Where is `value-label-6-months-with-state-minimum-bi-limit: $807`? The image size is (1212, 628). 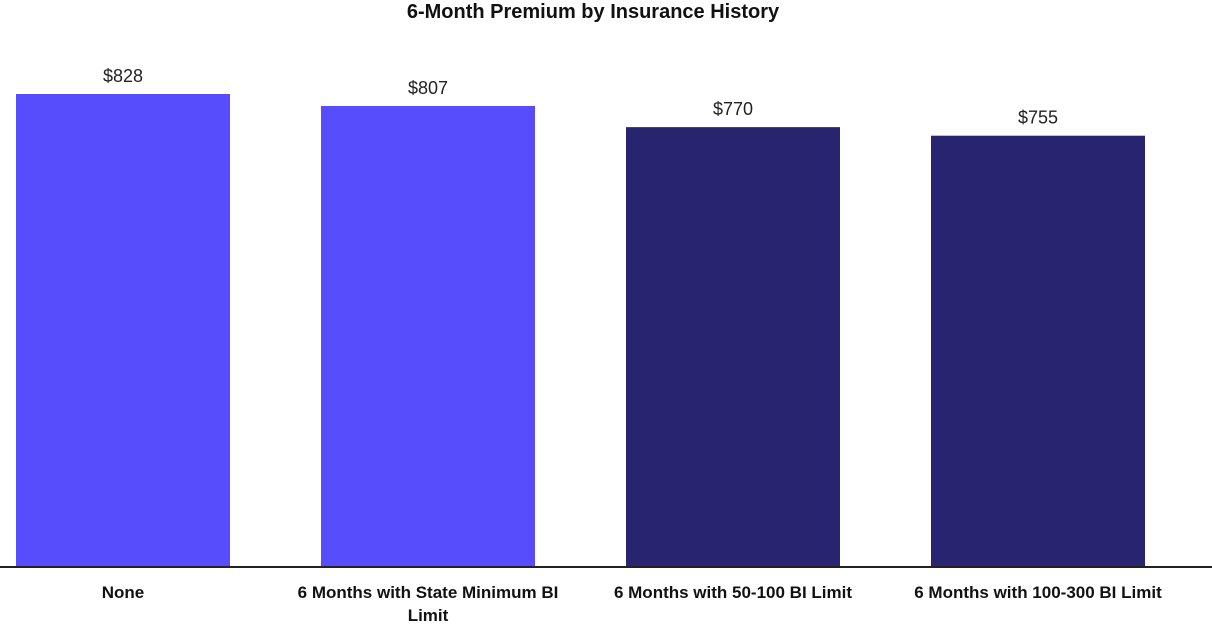
value-label-6-months-with-state-minimum-bi-limit: $807 is located at coordinates (428, 88).